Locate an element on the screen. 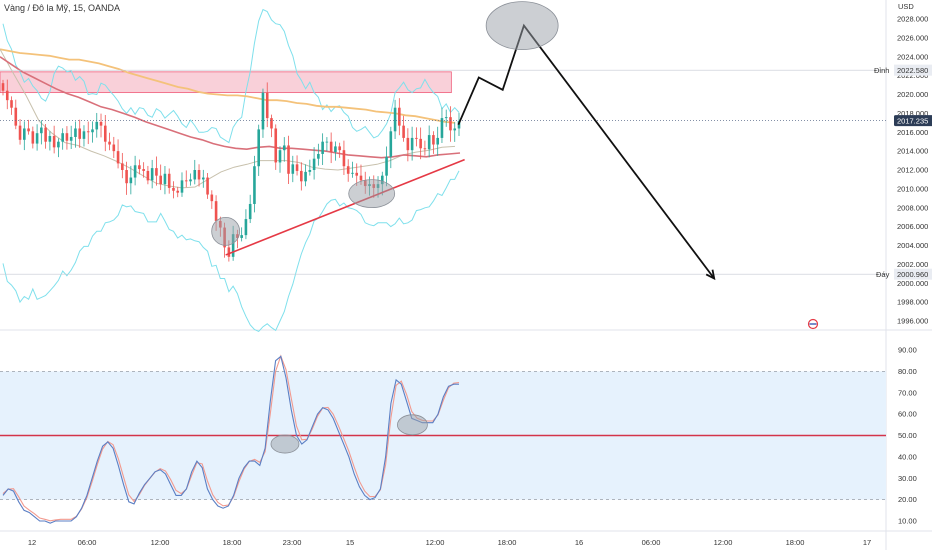 The height and width of the screenshot is (550, 932). bottom-level-value: 2000.960 is located at coordinates (912, 274).